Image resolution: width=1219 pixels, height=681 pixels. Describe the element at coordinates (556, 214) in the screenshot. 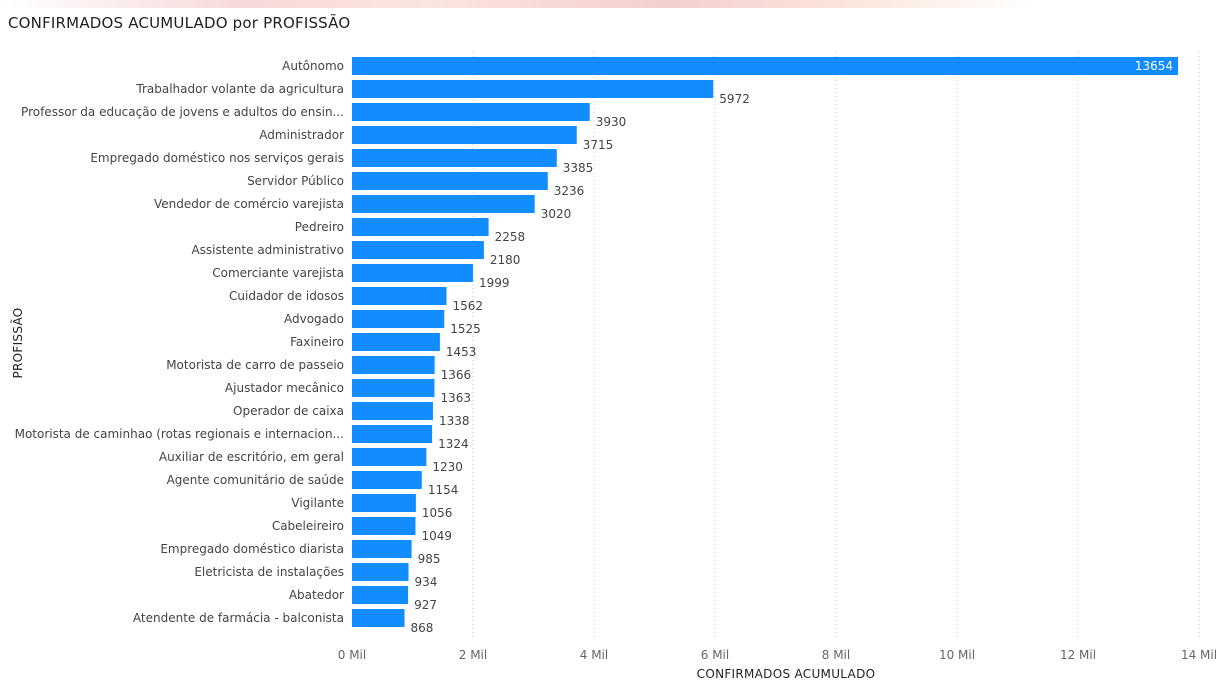

I see `data-label: 3020` at that location.